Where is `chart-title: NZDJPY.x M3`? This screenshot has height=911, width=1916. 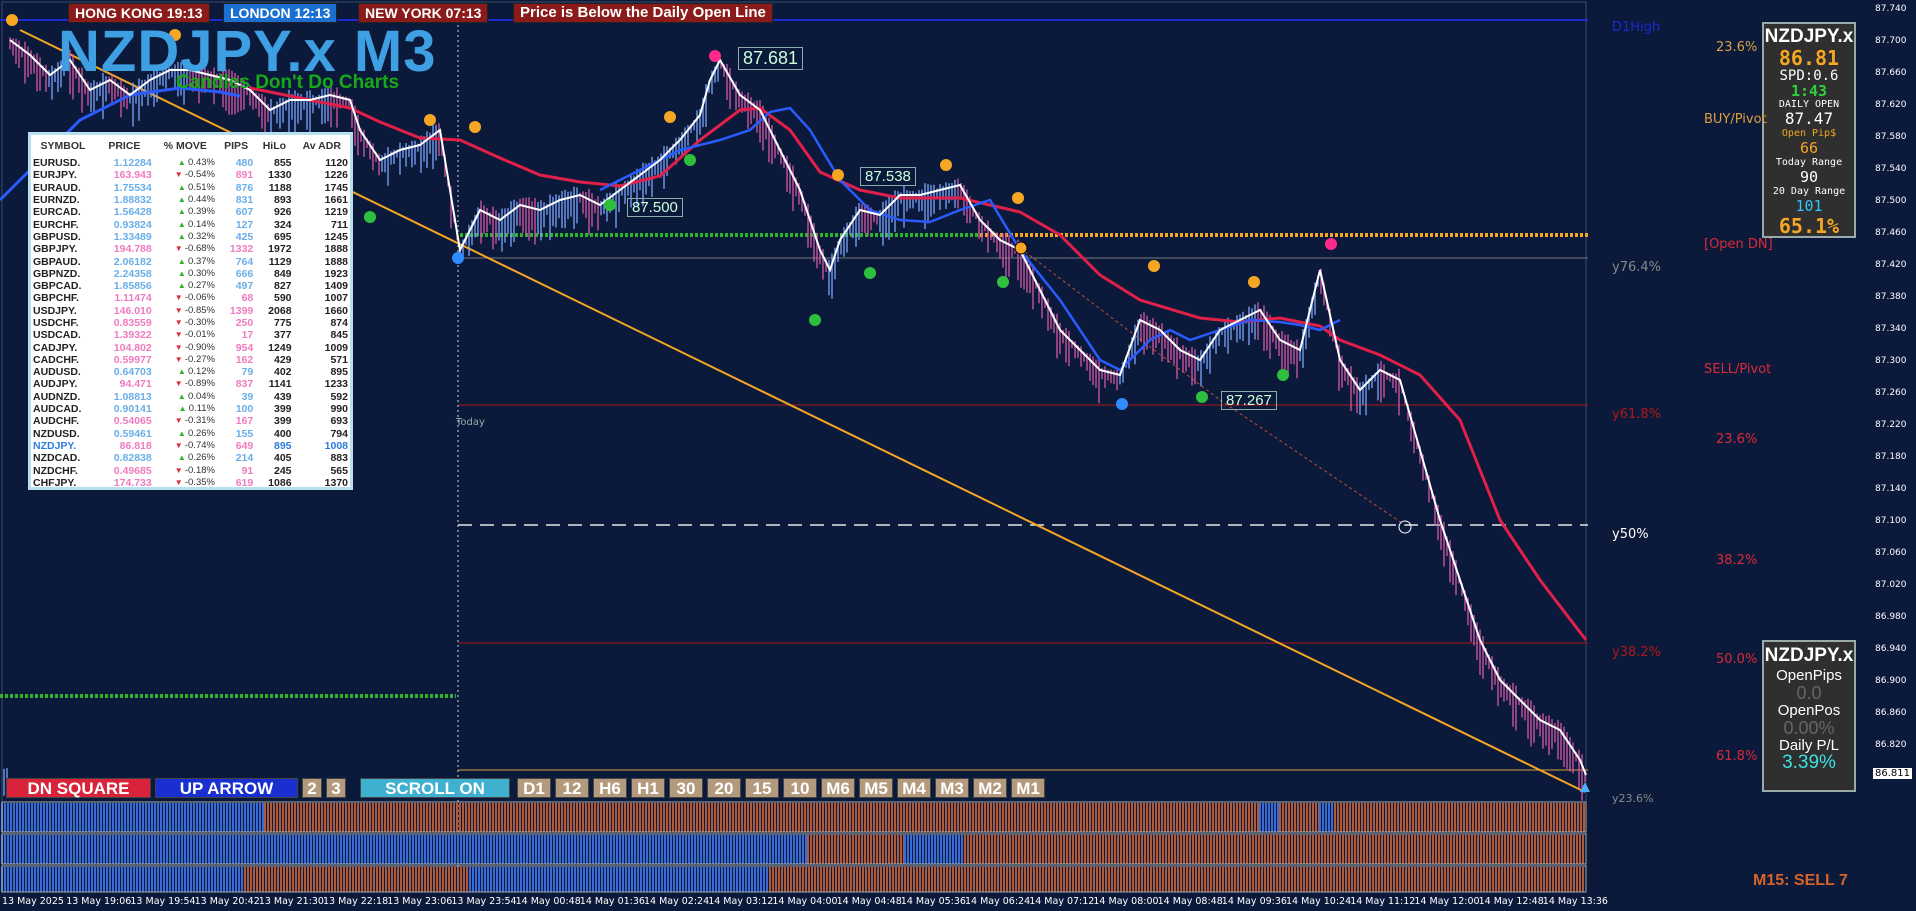
chart-title: NZDJPY.x M3 is located at coordinates (247, 51).